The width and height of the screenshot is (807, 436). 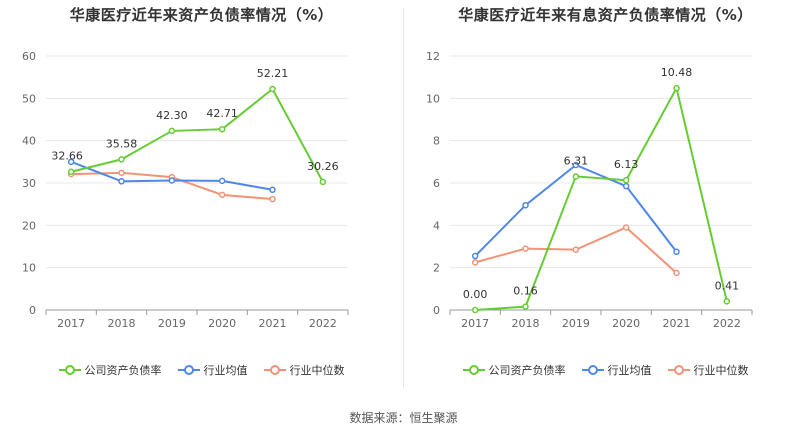 I want to click on data-label: 6.31, so click(x=576, y=160).